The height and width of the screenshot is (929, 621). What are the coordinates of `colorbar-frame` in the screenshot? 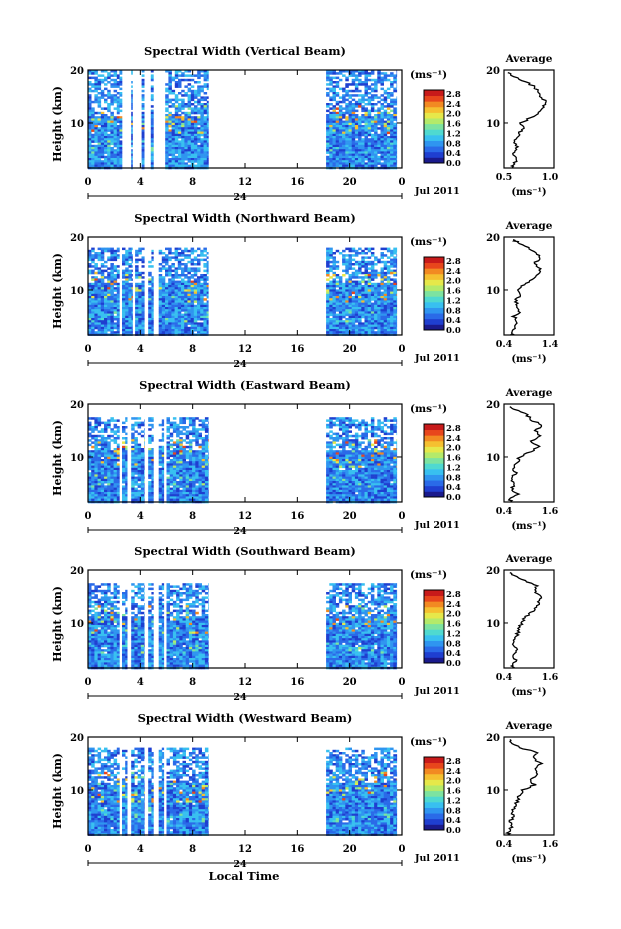 It's located at (434, 126).